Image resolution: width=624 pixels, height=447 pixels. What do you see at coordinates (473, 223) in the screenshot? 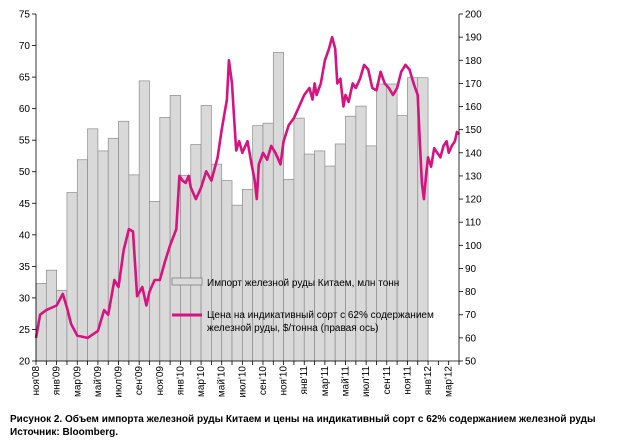
I see `right-tick-label: 110` at bounding box center [473, 223].